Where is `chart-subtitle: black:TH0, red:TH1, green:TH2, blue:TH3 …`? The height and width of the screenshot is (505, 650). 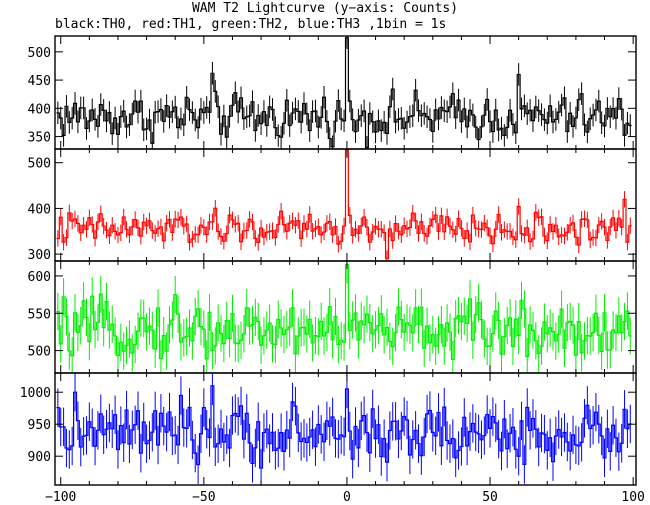
chart-subtitle: black:TH0, red:TH1, green:TH2, blue:TH3 … is located at coordinates (251, 24).